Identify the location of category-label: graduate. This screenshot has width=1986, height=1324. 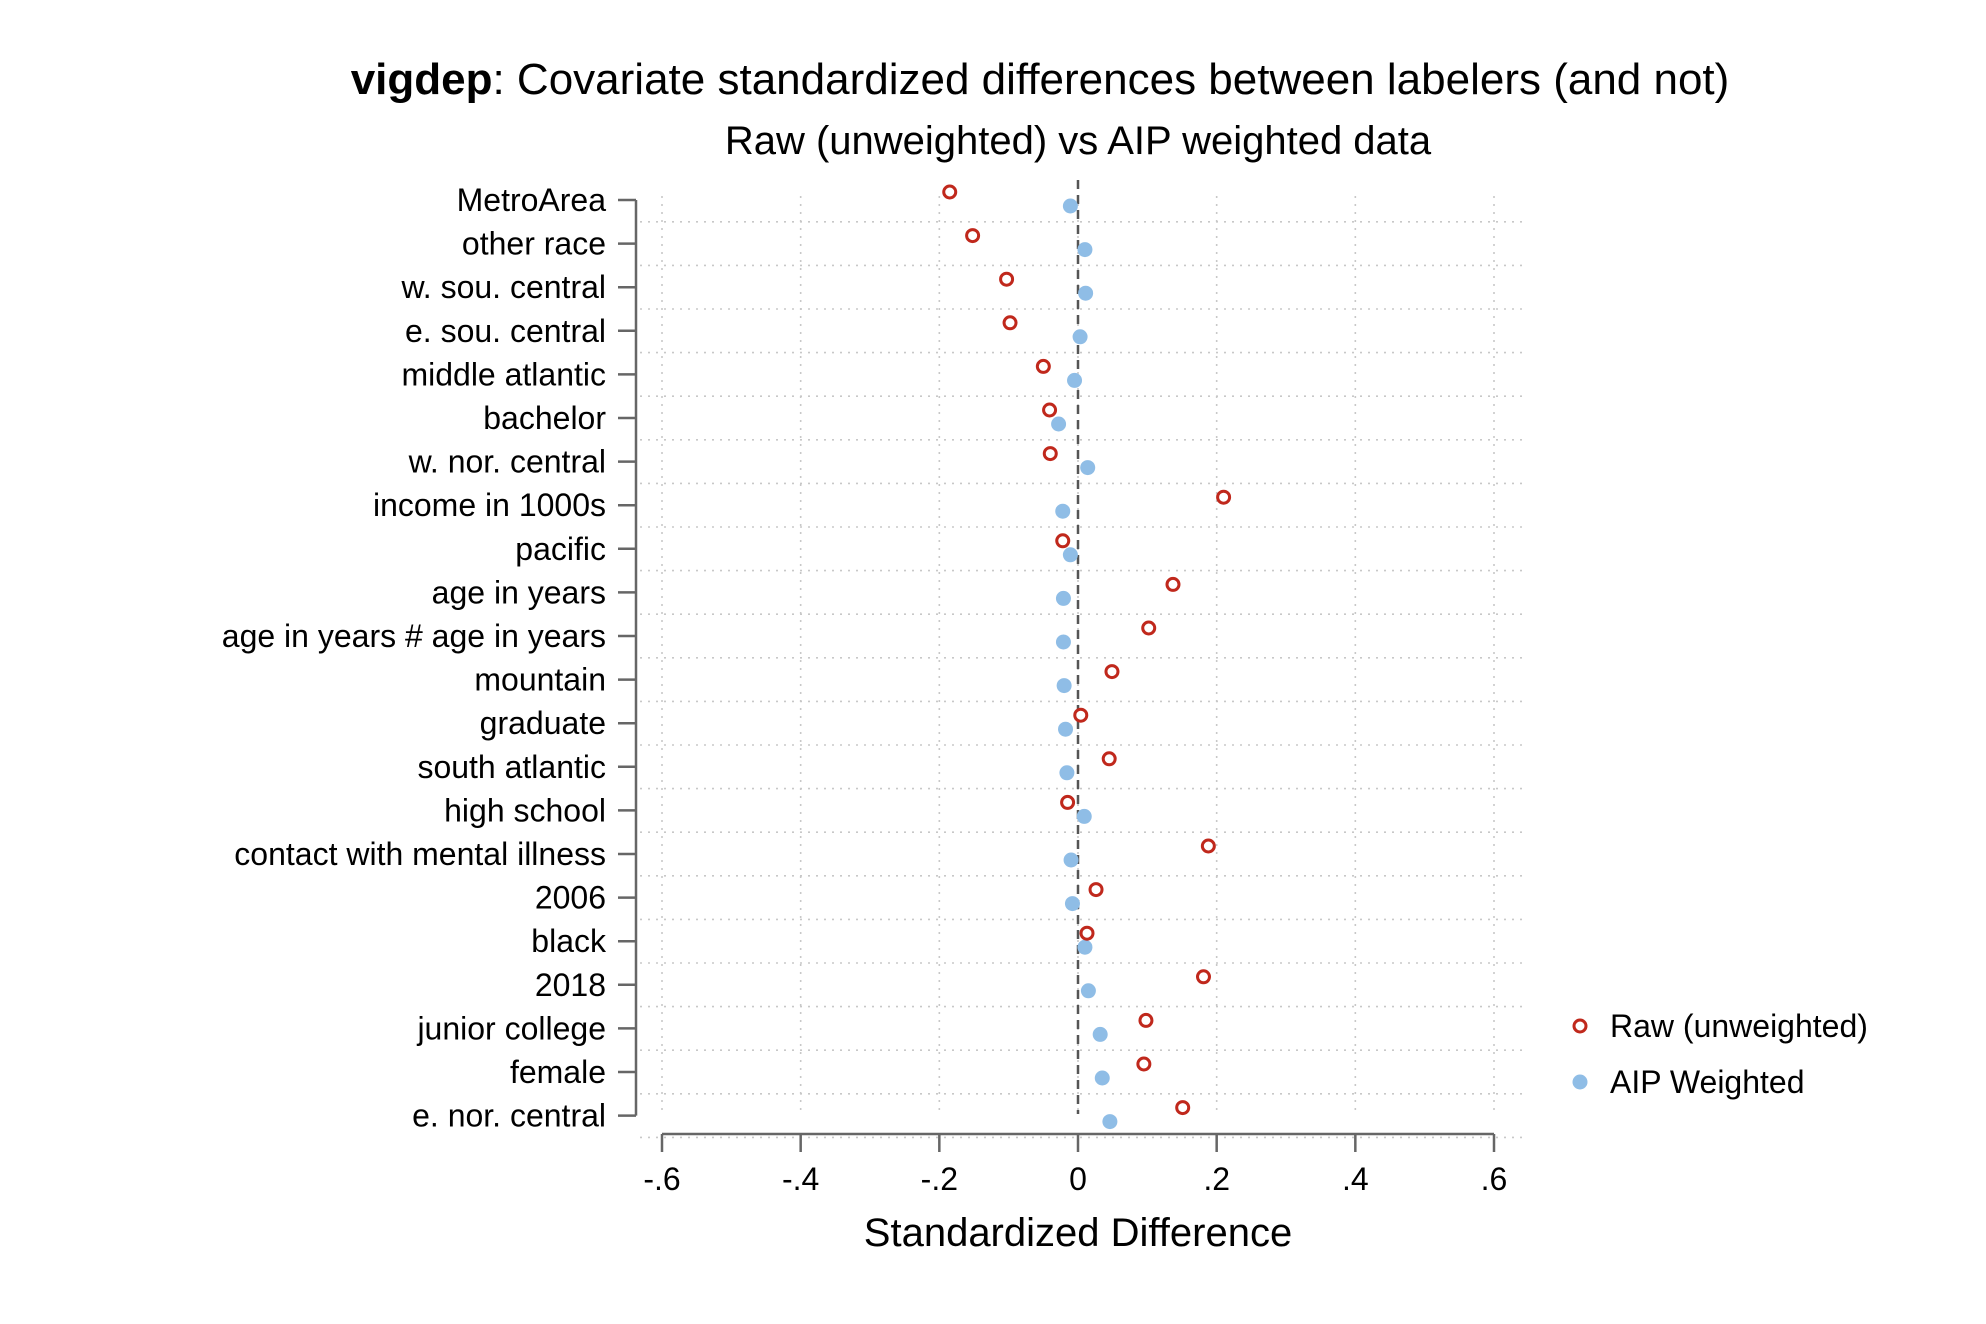
(543, 723).